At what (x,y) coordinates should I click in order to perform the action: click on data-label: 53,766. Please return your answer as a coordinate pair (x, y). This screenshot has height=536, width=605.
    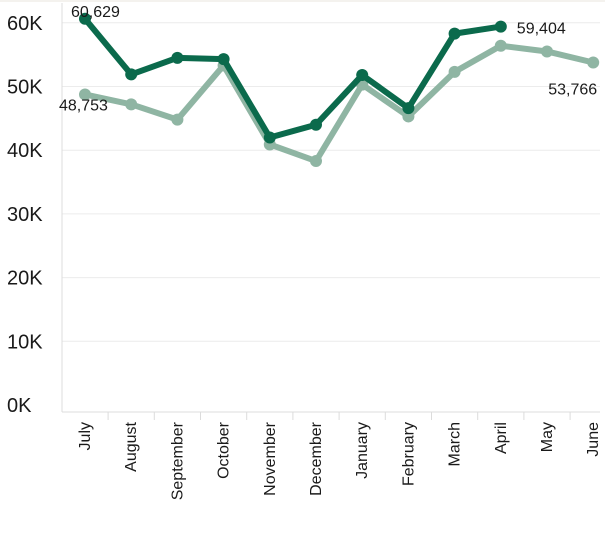
    Looking at the image, I should click on (572, 90).